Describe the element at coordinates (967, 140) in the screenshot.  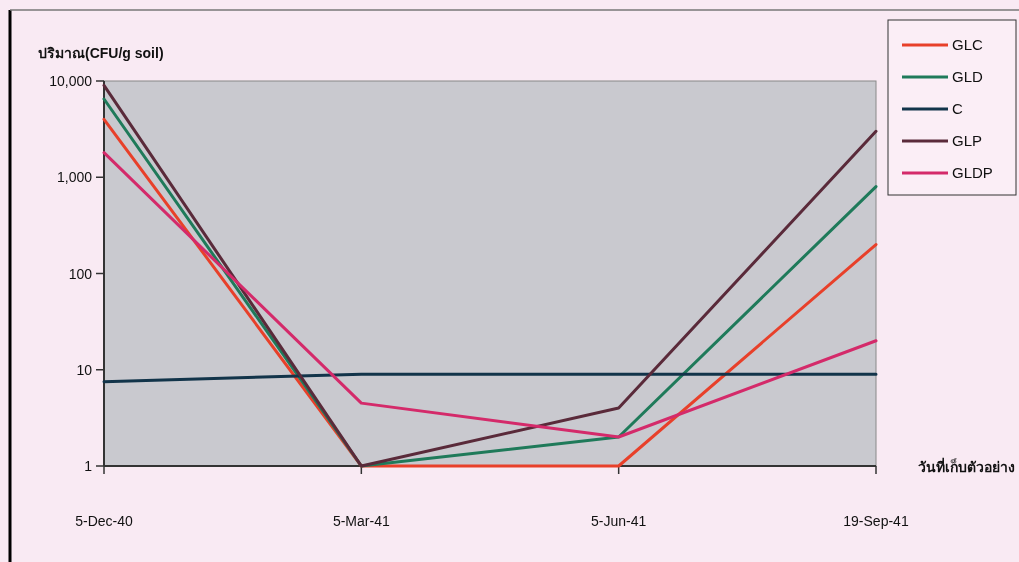
I see `legend-label: GLP` at that location.